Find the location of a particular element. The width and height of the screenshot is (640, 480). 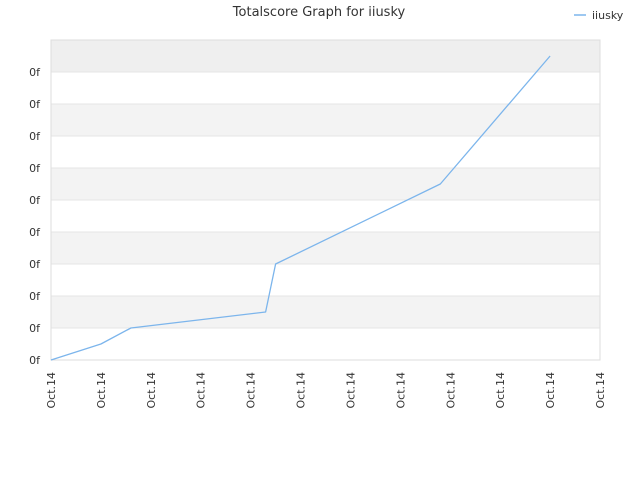

legend-label-iiusky: iiusky is located at coordinates (608, 15).